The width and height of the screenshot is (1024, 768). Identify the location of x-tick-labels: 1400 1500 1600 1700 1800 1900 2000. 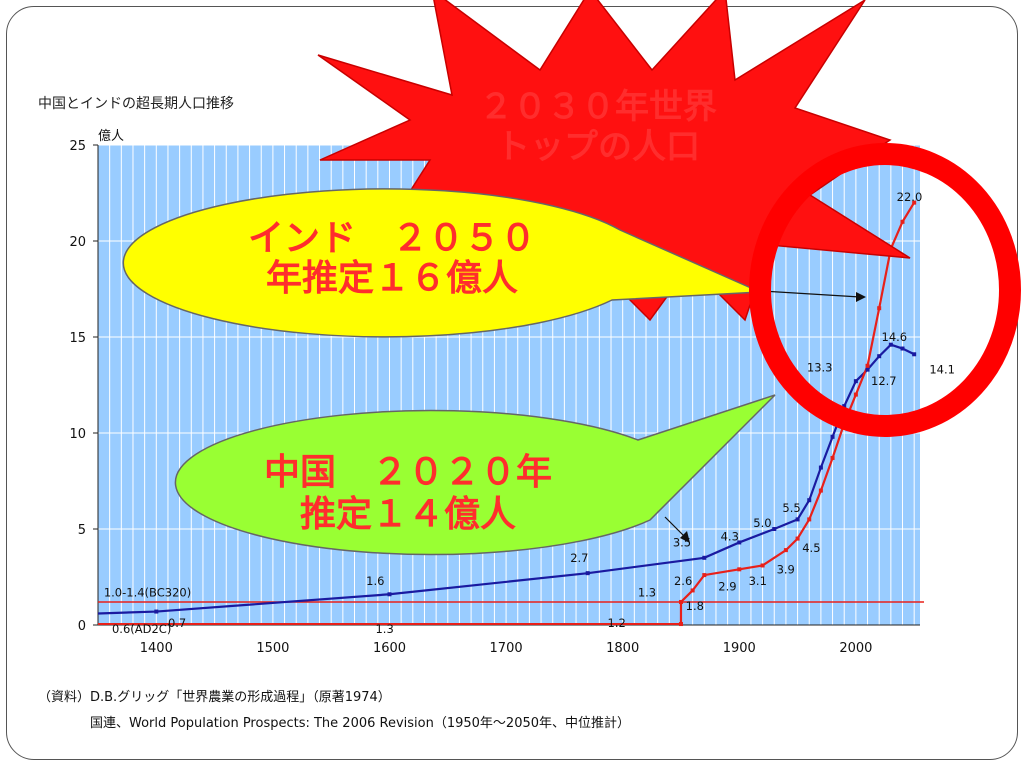
(506, 648).